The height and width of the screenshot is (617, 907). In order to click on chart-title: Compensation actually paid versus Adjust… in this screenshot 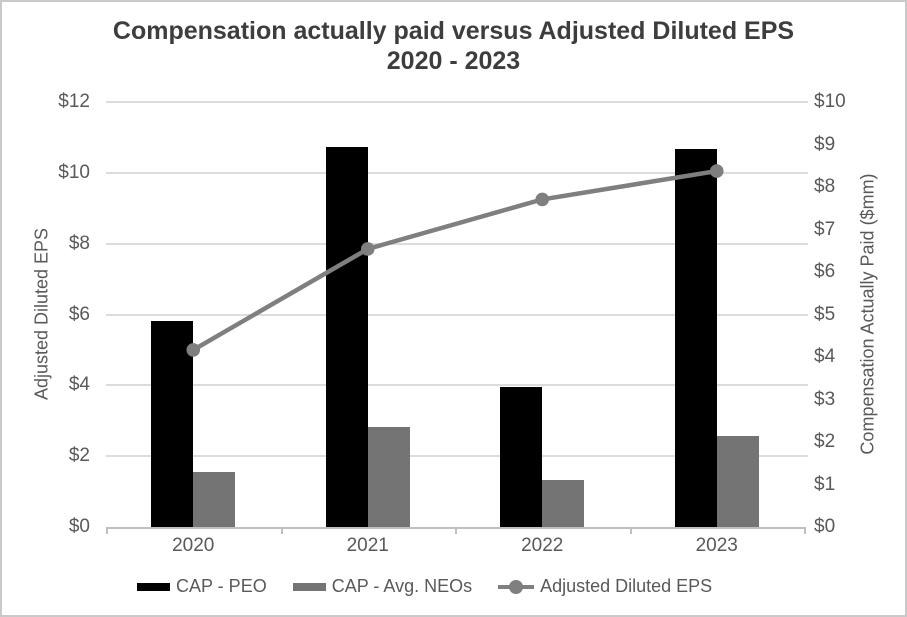, I will do `click(453, 46)`.